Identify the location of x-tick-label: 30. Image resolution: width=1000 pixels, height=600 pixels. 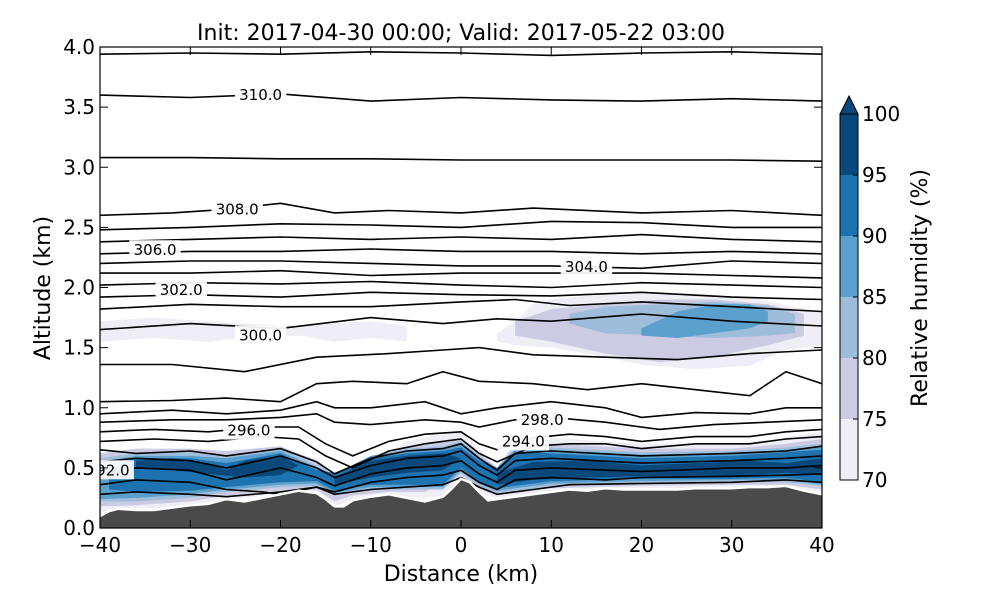
(731, 545).